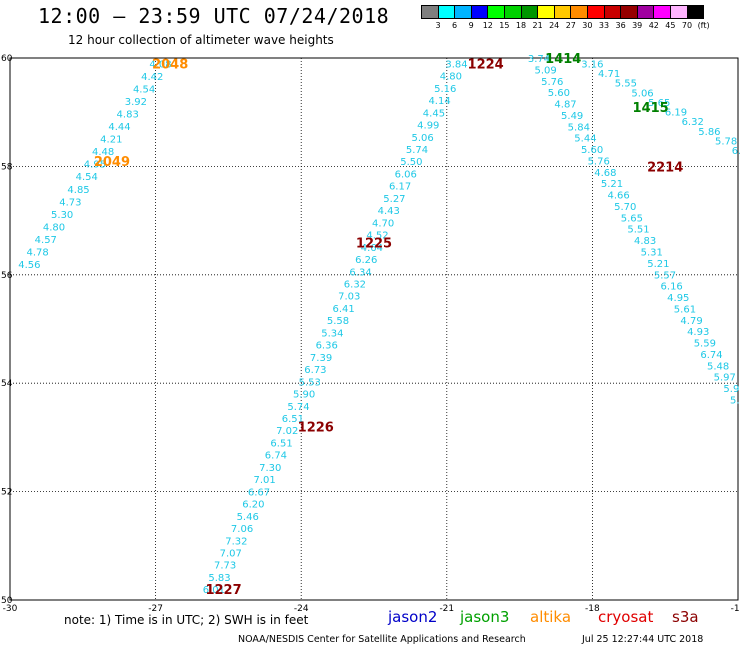  Describe the element at coordinates (580, 27) in the screenshot. I see `swh-colorbar-labels: 3 6 9 12 15 18 21 24 27 30 33 36 39 42 45 70 (ft)` at that location.